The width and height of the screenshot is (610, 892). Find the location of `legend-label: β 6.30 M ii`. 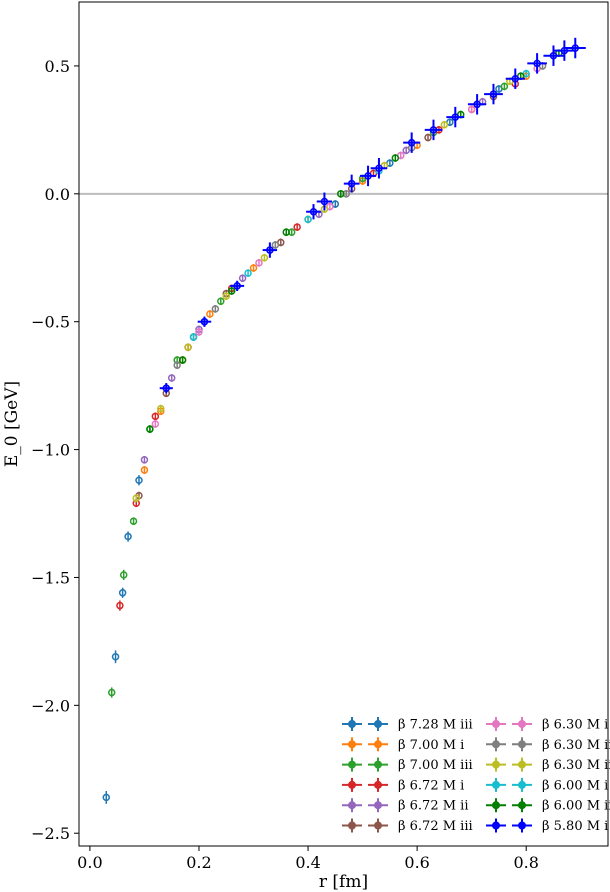

legend-label: β 6.30 M ii is located at coordinates (576, 745).